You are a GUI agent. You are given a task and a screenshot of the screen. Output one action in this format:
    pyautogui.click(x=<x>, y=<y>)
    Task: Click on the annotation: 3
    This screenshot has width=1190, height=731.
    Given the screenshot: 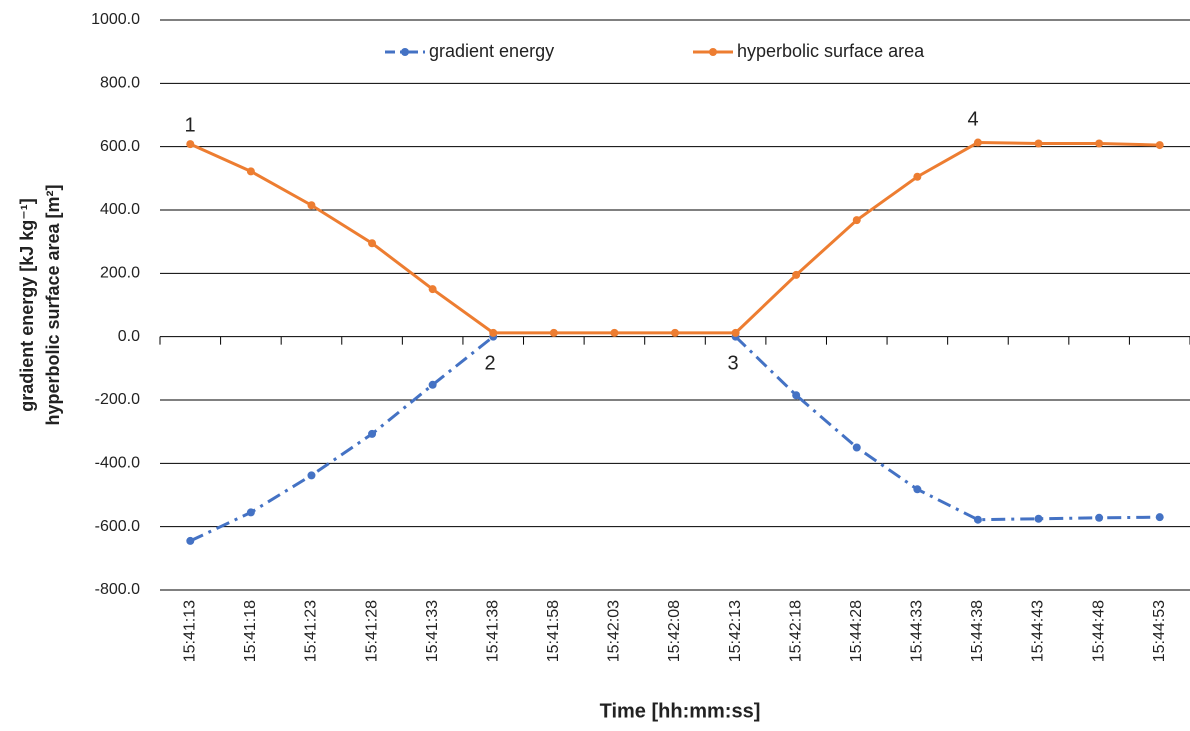 What is the action you would take?
    pyautogui.click(x=732, y=363)
    